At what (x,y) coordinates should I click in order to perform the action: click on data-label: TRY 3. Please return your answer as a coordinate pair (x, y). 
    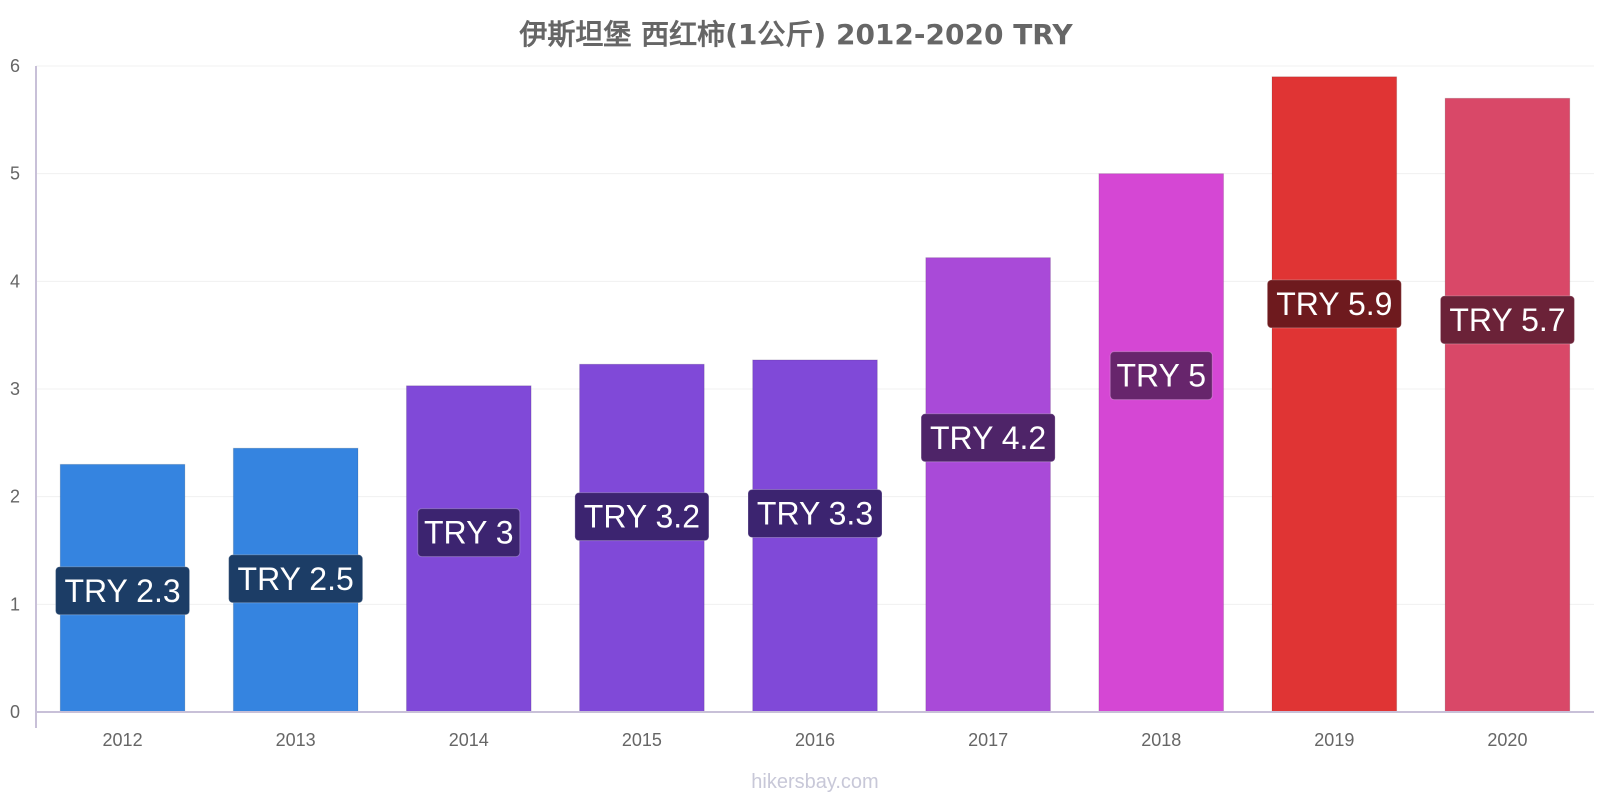
    Looking at the image, I should click on (469, 533).